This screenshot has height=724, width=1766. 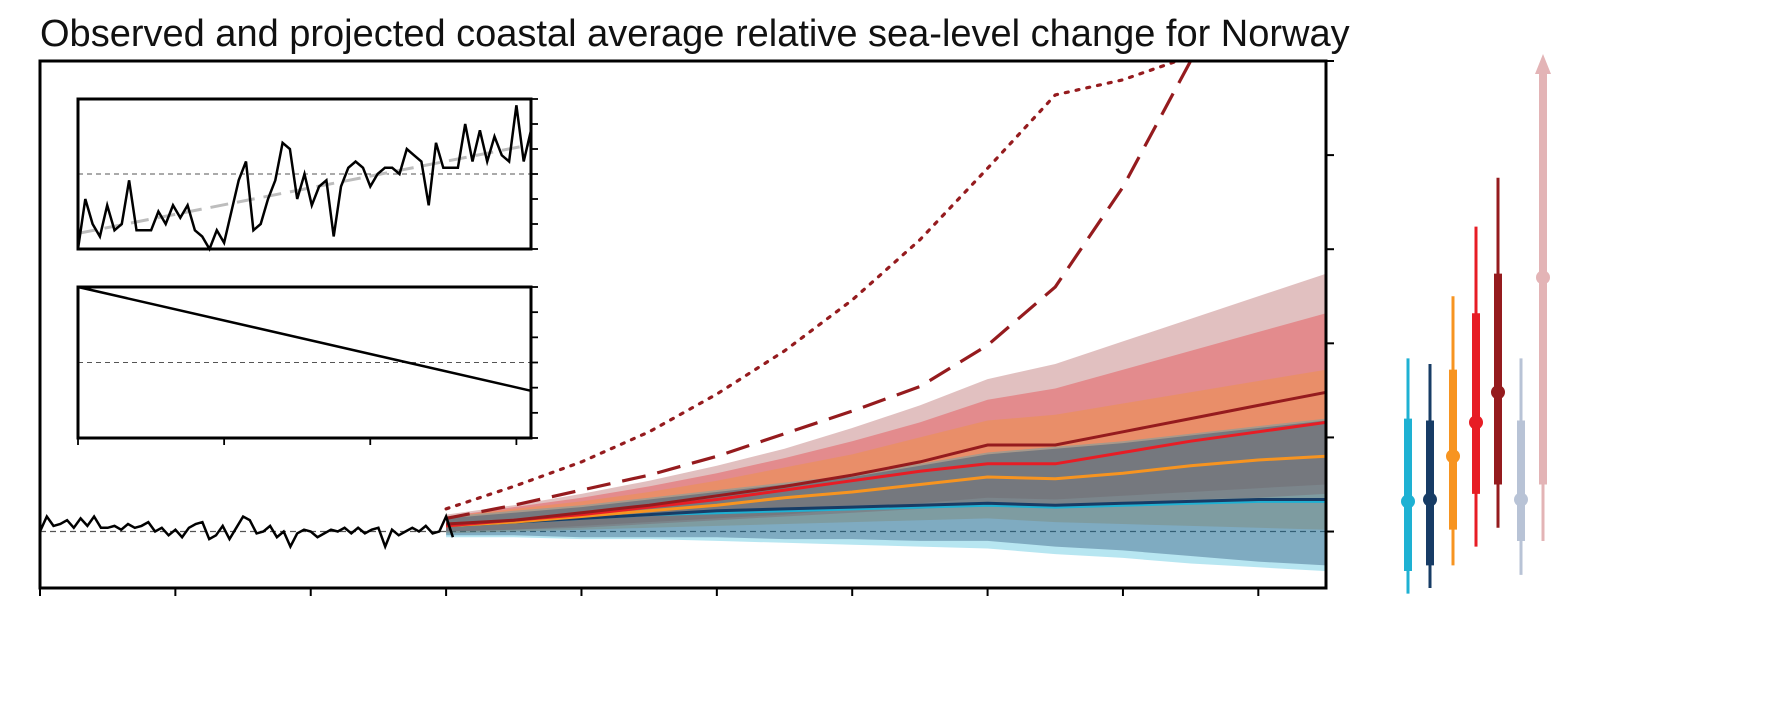 I want to click on observed-line, so click(x=247, y=532).